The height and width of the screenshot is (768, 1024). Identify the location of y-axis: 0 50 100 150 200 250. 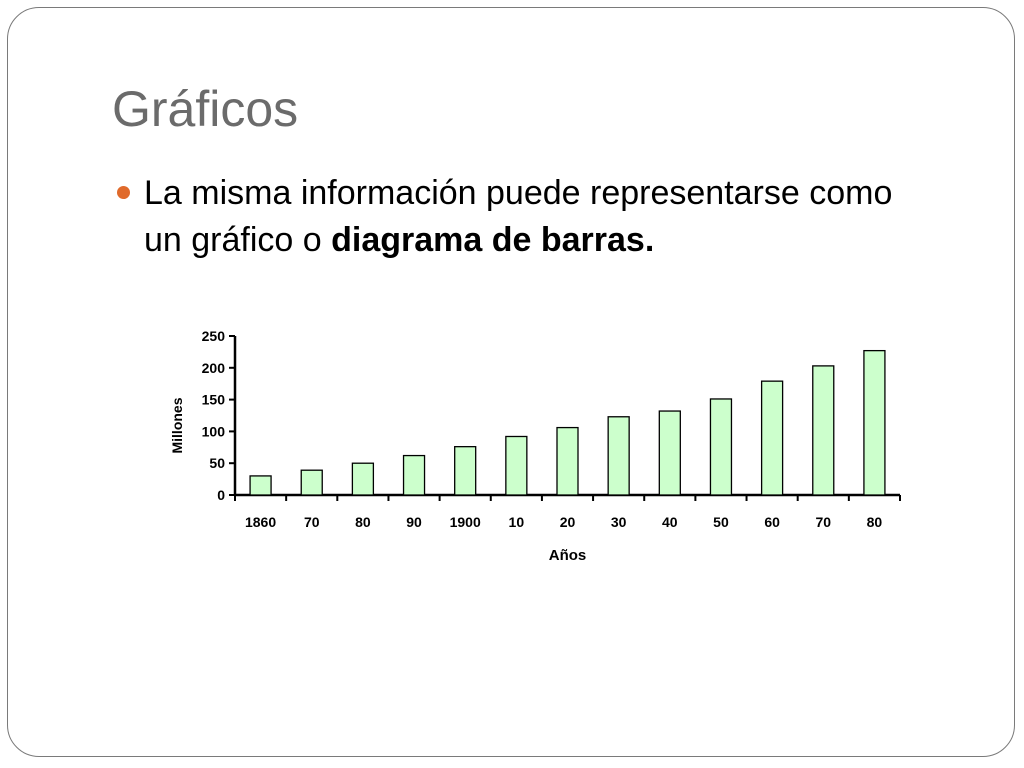
(219, 415).